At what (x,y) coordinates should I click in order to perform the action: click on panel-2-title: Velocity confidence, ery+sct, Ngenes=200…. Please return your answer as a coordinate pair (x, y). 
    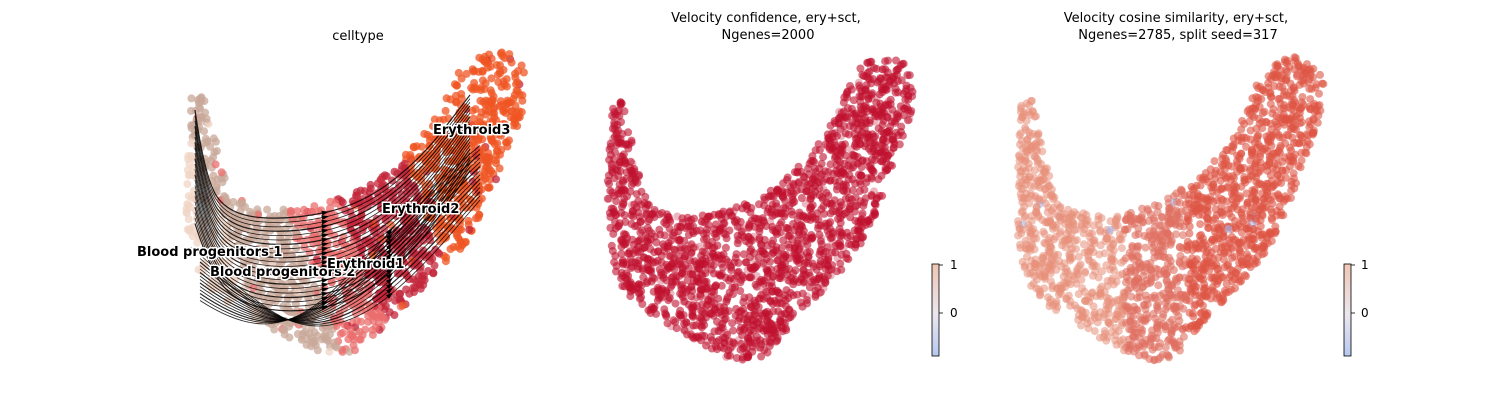
    Looking at the image, I should click on (768, 27).